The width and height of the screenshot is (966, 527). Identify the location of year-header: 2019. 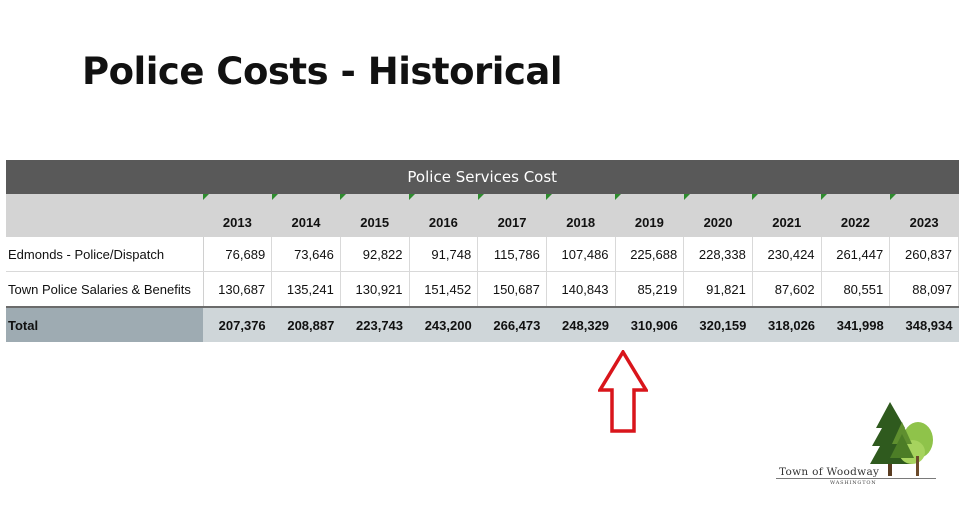
(649, 215).